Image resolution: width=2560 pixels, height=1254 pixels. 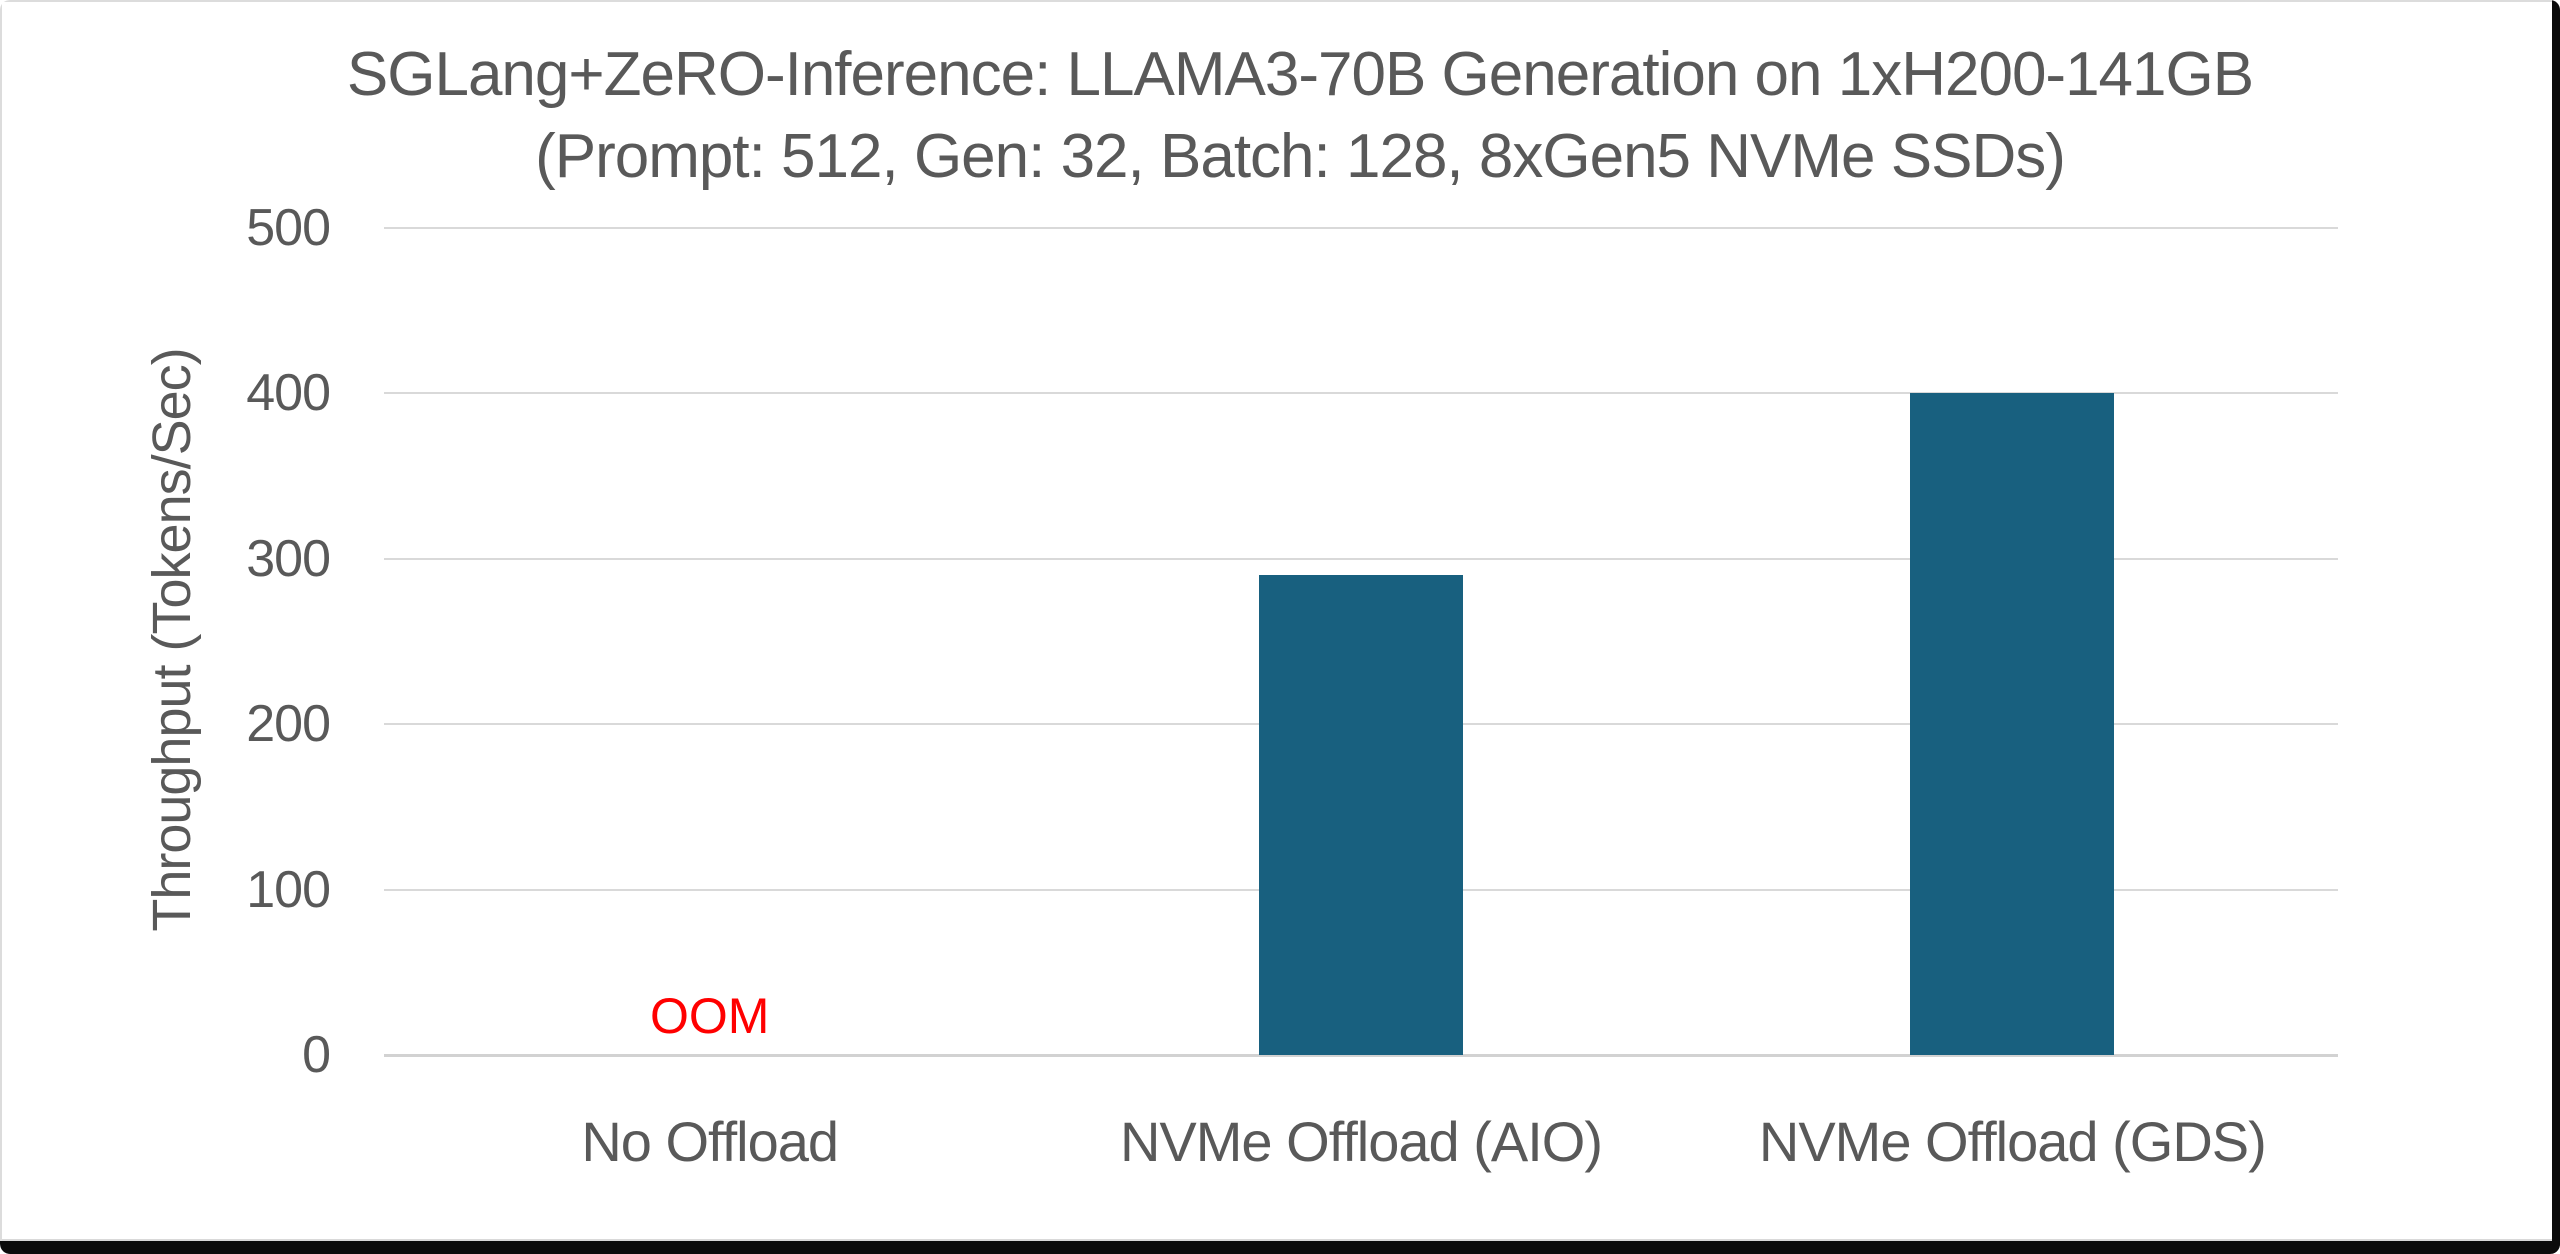 I want to click on y-tick-label-100: 100, so click(x=288, y=889).